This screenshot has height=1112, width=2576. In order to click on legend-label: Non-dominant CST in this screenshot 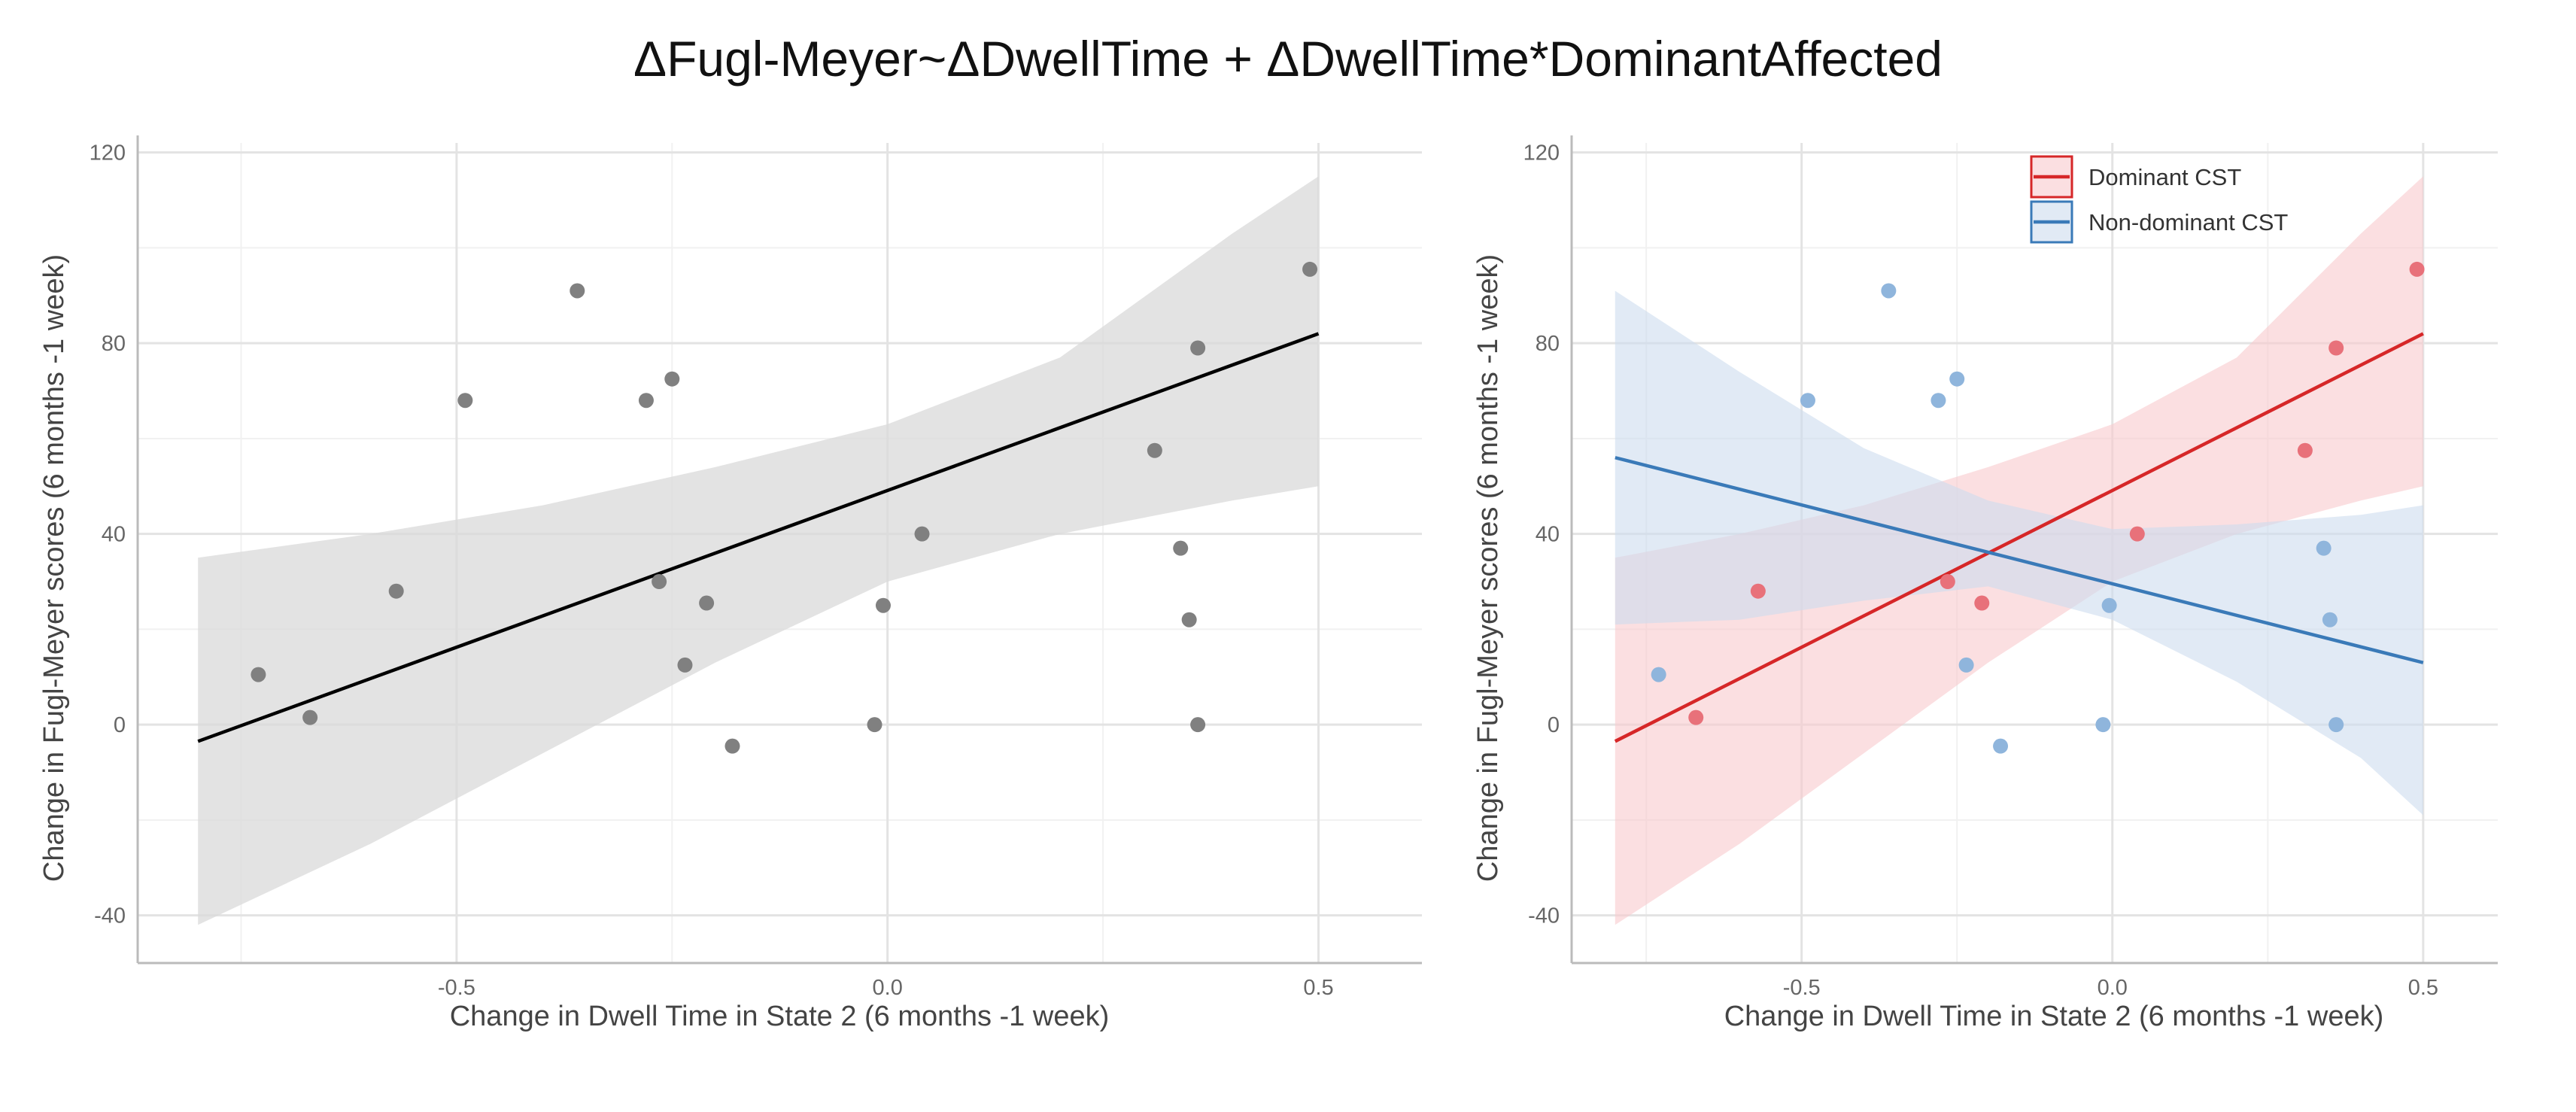, I will do `click(2188, 222)`.